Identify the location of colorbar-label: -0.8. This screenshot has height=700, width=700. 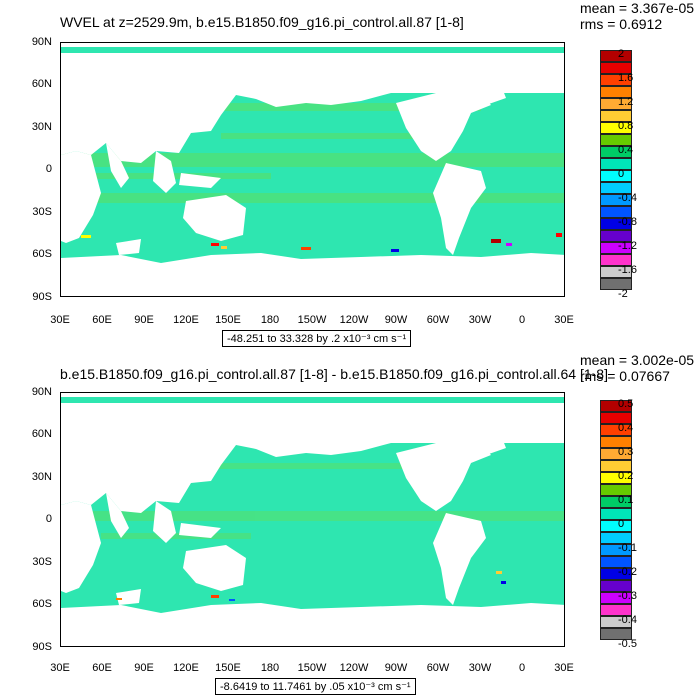
(627, 222).